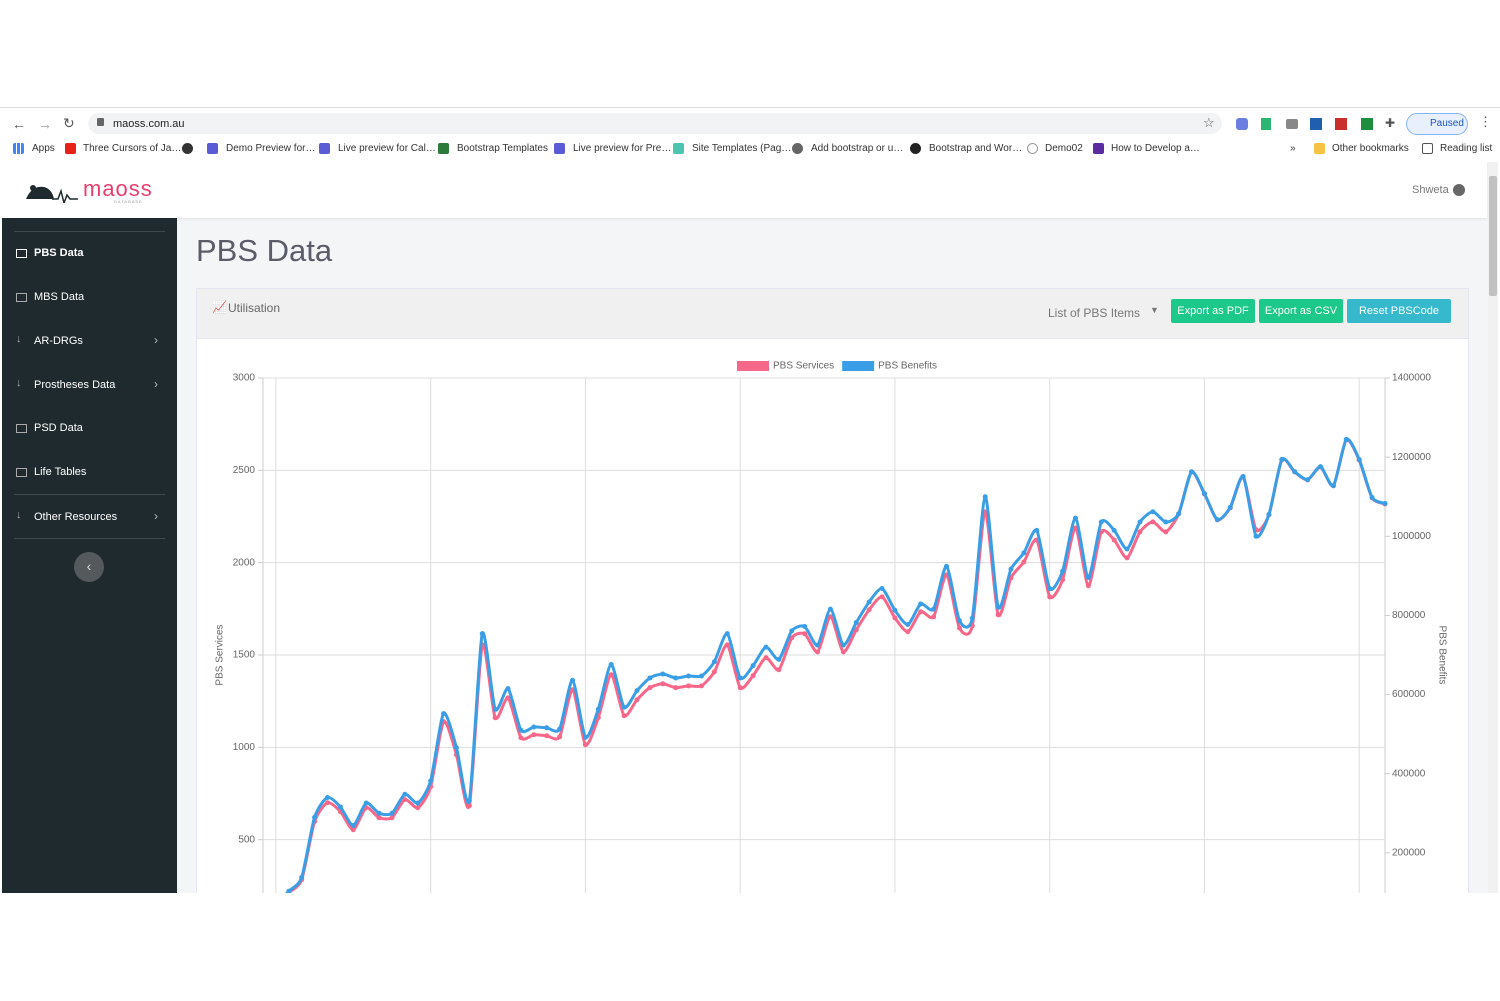  I want to click on star-icon: ☆, so click(1209, 122).